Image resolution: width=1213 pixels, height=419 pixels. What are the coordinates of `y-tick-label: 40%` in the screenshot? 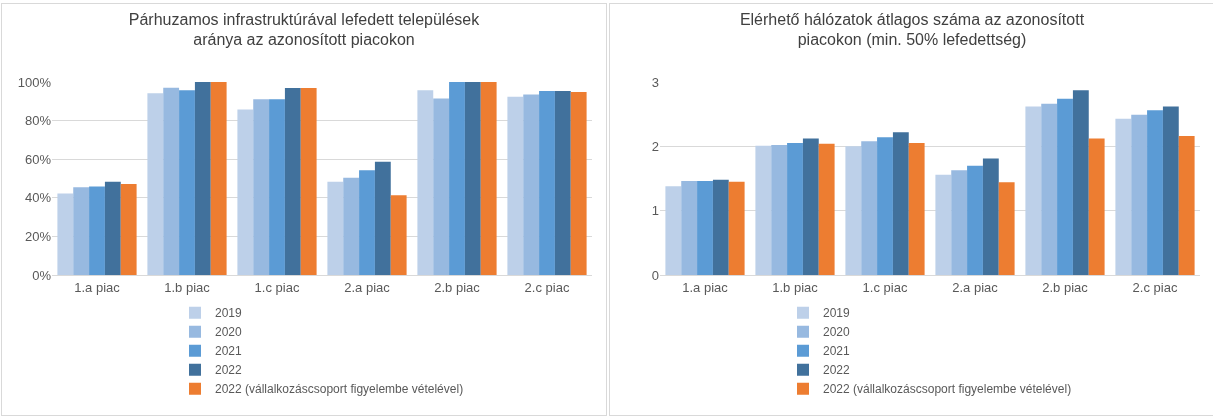 It's located at (38, 198).